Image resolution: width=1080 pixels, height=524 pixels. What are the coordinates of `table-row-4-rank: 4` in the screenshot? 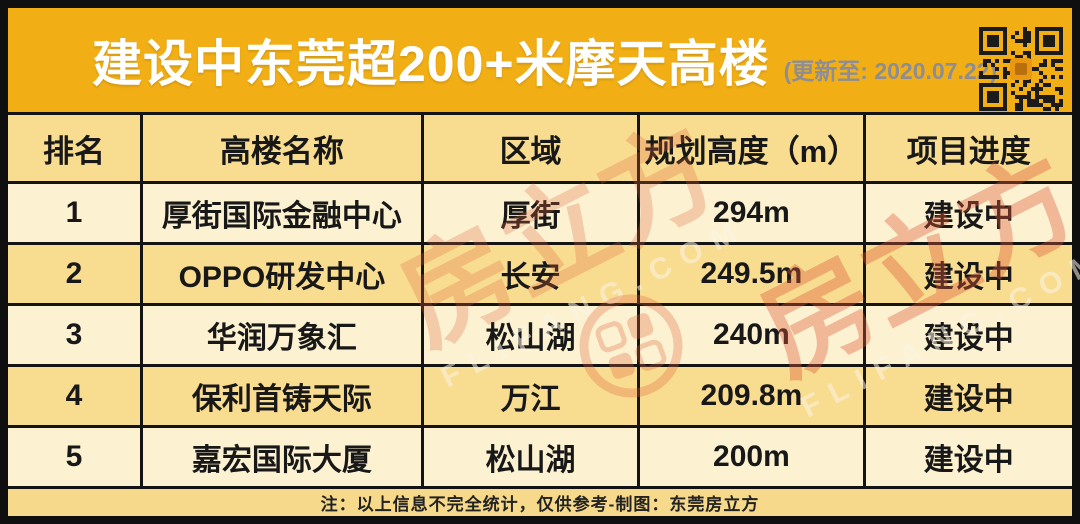 It's located at (74, 396).